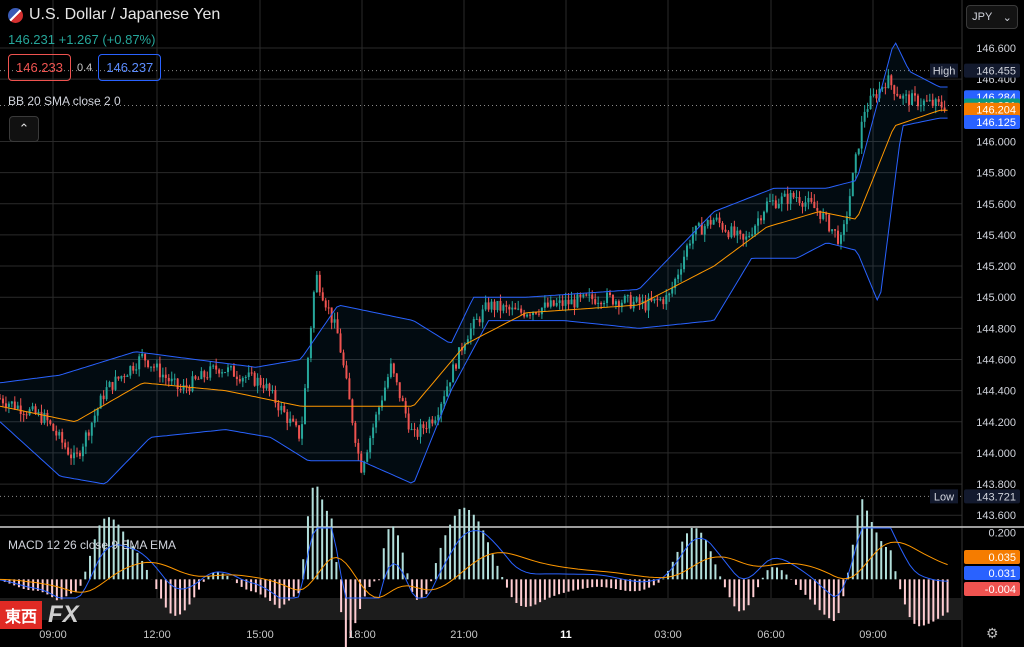 The height and width of the screenshot is (647, 1024). I want to click on macd-value-box, so click(992, 573).